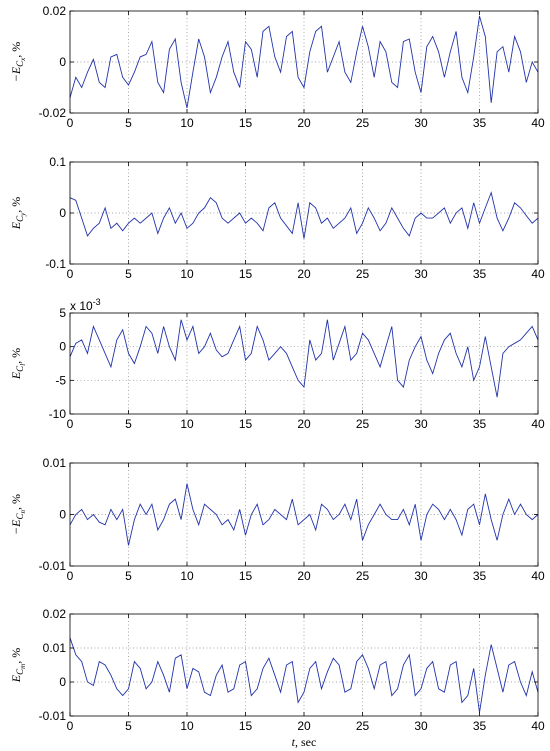 The width and height of the screenshot is (550, 751). I want to click on panel-3-xtick-2: 10, so click(187, 424).